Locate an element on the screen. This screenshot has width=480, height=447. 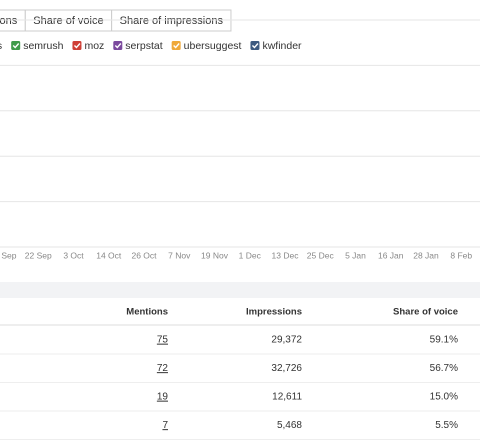
legend-item: moz is located at coordinates (88, 46).